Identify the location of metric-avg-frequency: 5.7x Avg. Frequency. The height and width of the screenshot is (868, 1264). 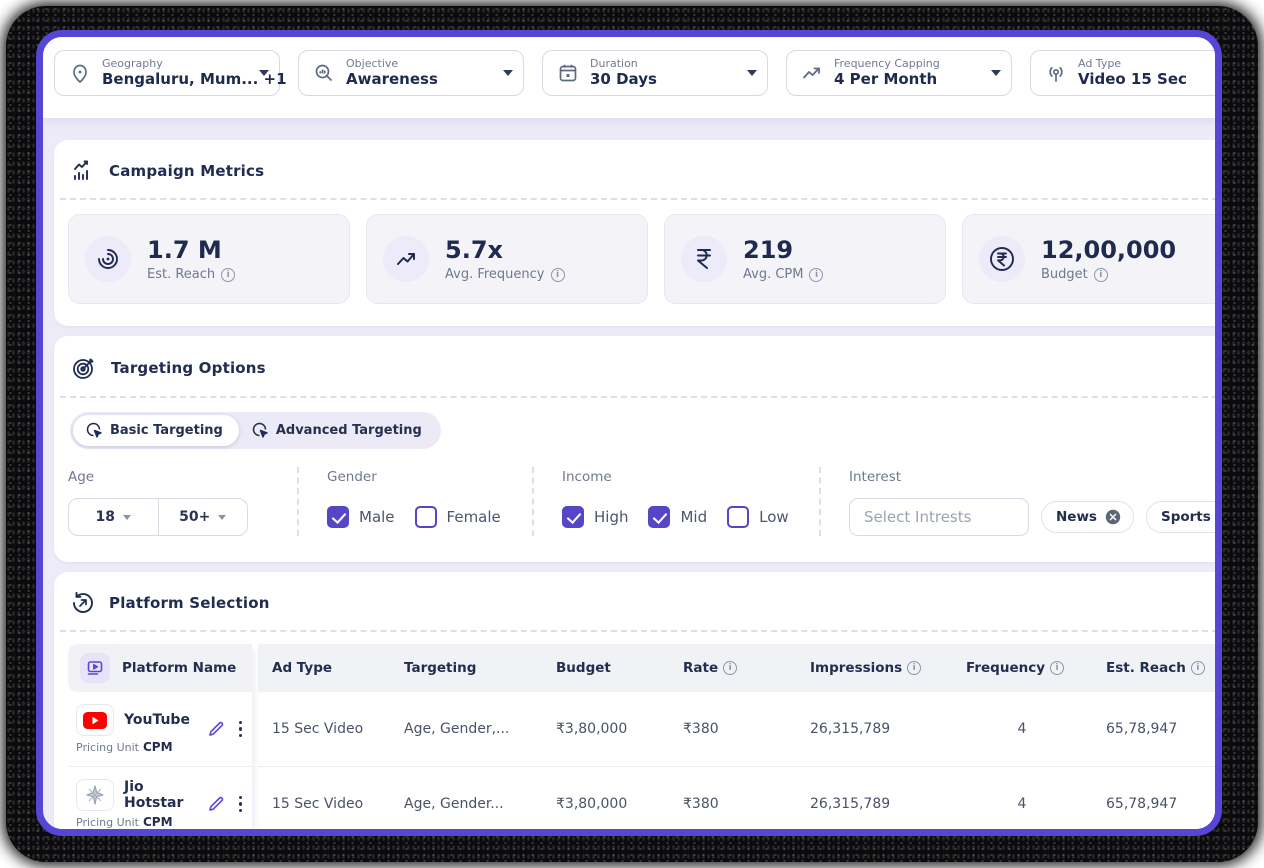
(507, 259).